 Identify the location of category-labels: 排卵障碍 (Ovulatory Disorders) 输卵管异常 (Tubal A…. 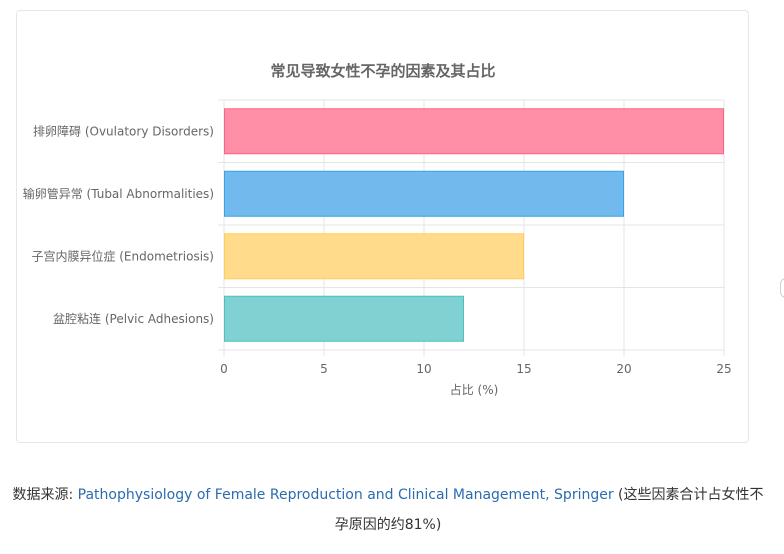
(118, 224).